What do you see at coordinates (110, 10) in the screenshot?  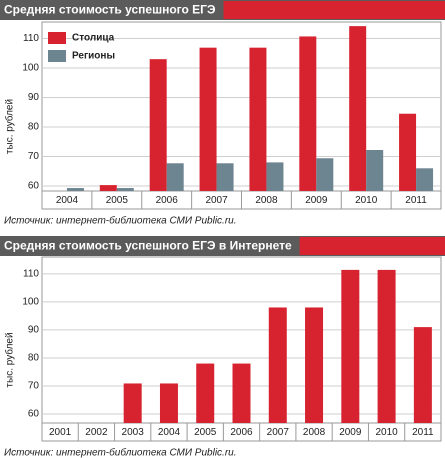 I see `chart-title: Средняя стоимость успешного ЕГЭ` at bounding box center [110, 10].